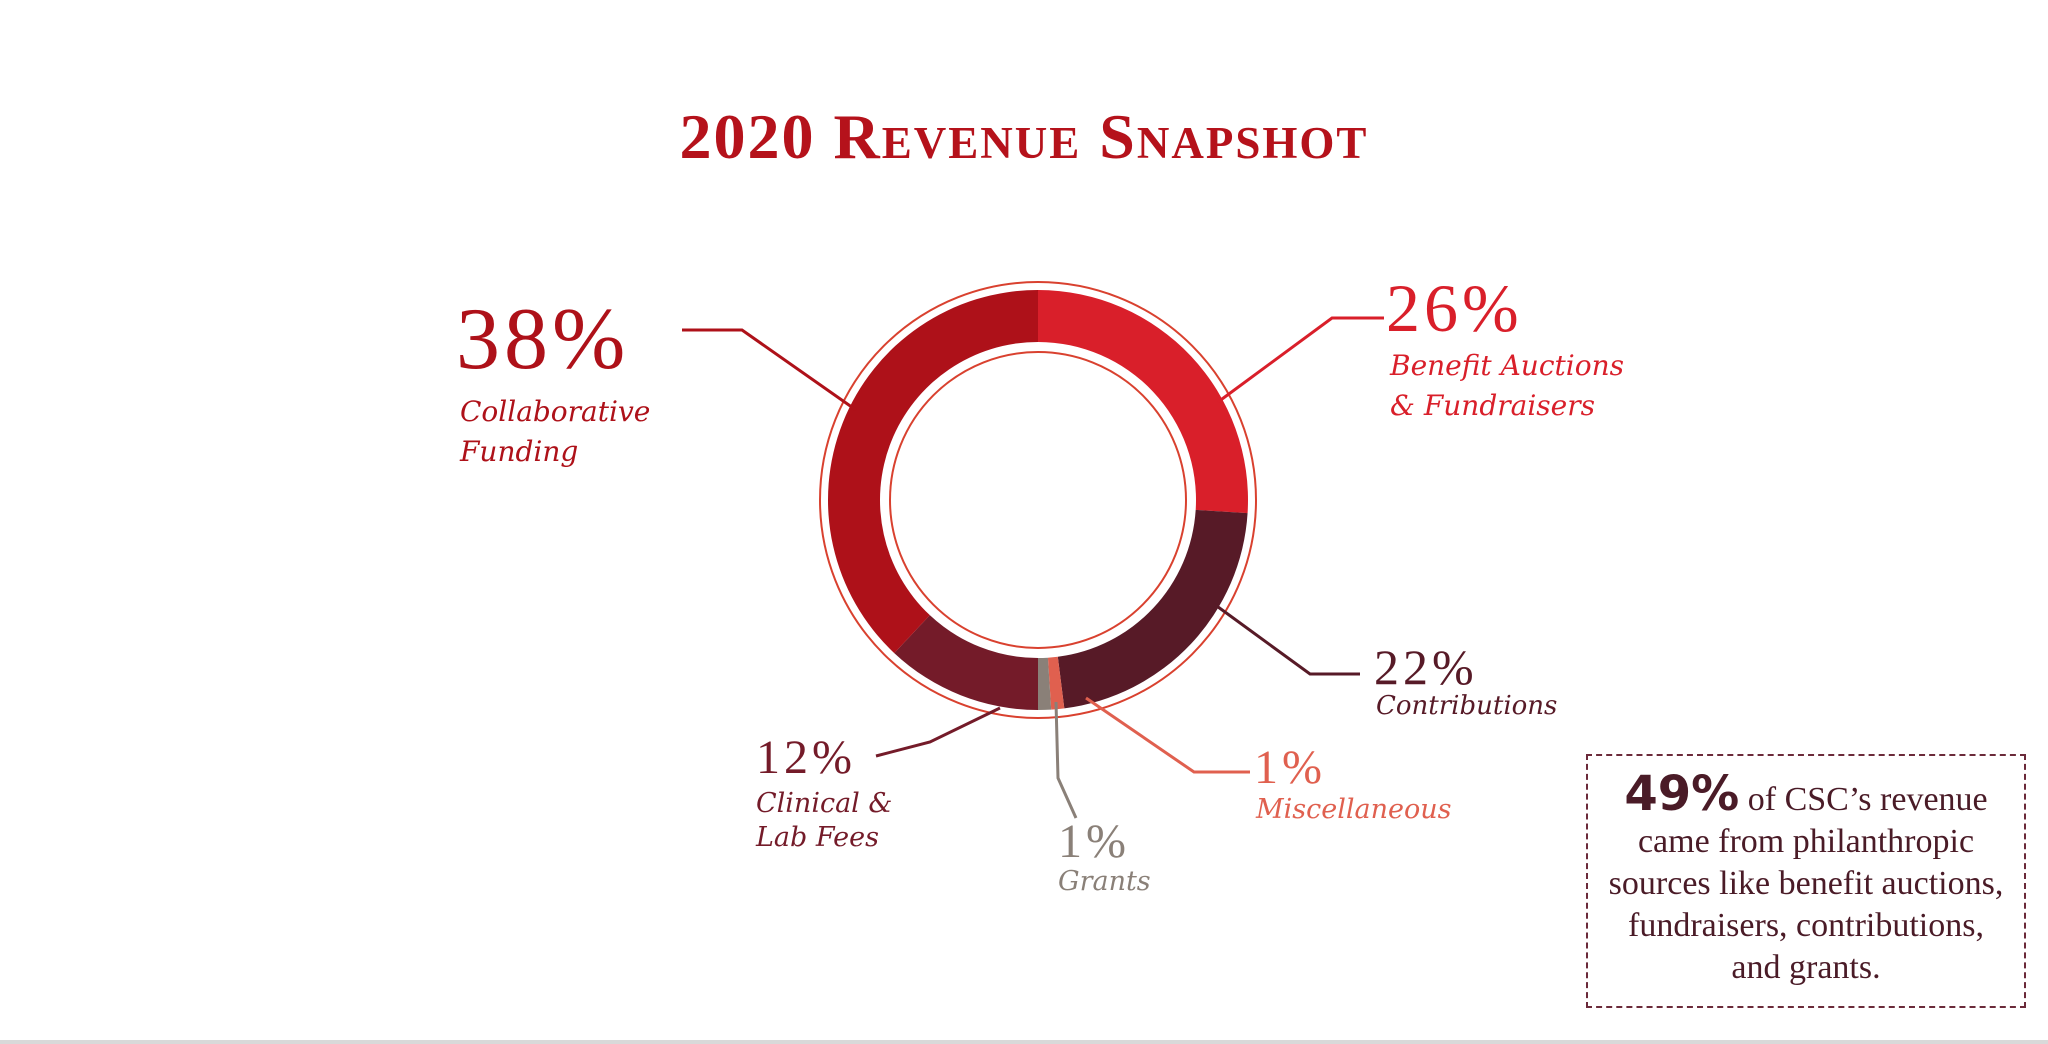 The image size is (2048, 1044). Describe the element at coordinates (806, 757) in the screenshot. I see `slice-label-clinical-pct: 12%` at that location.